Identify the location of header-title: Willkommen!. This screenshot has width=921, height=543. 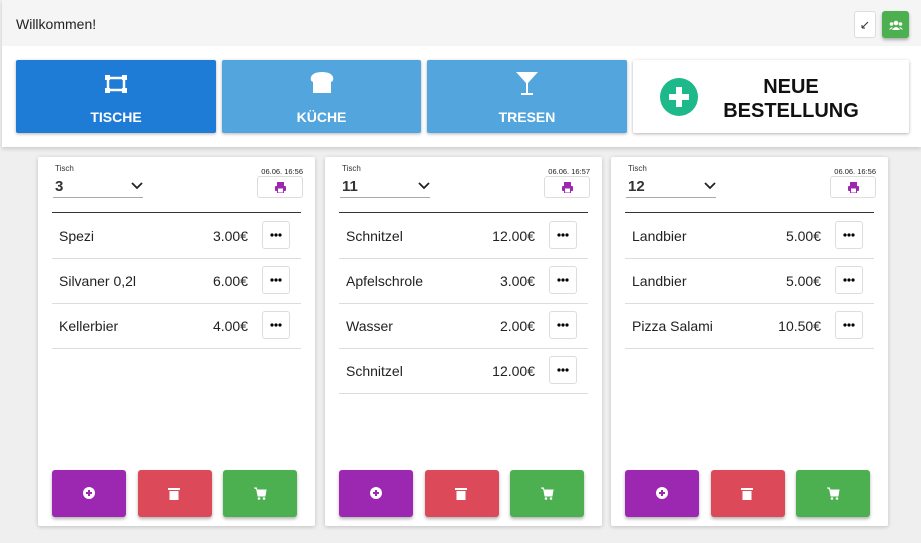
(56, 24).